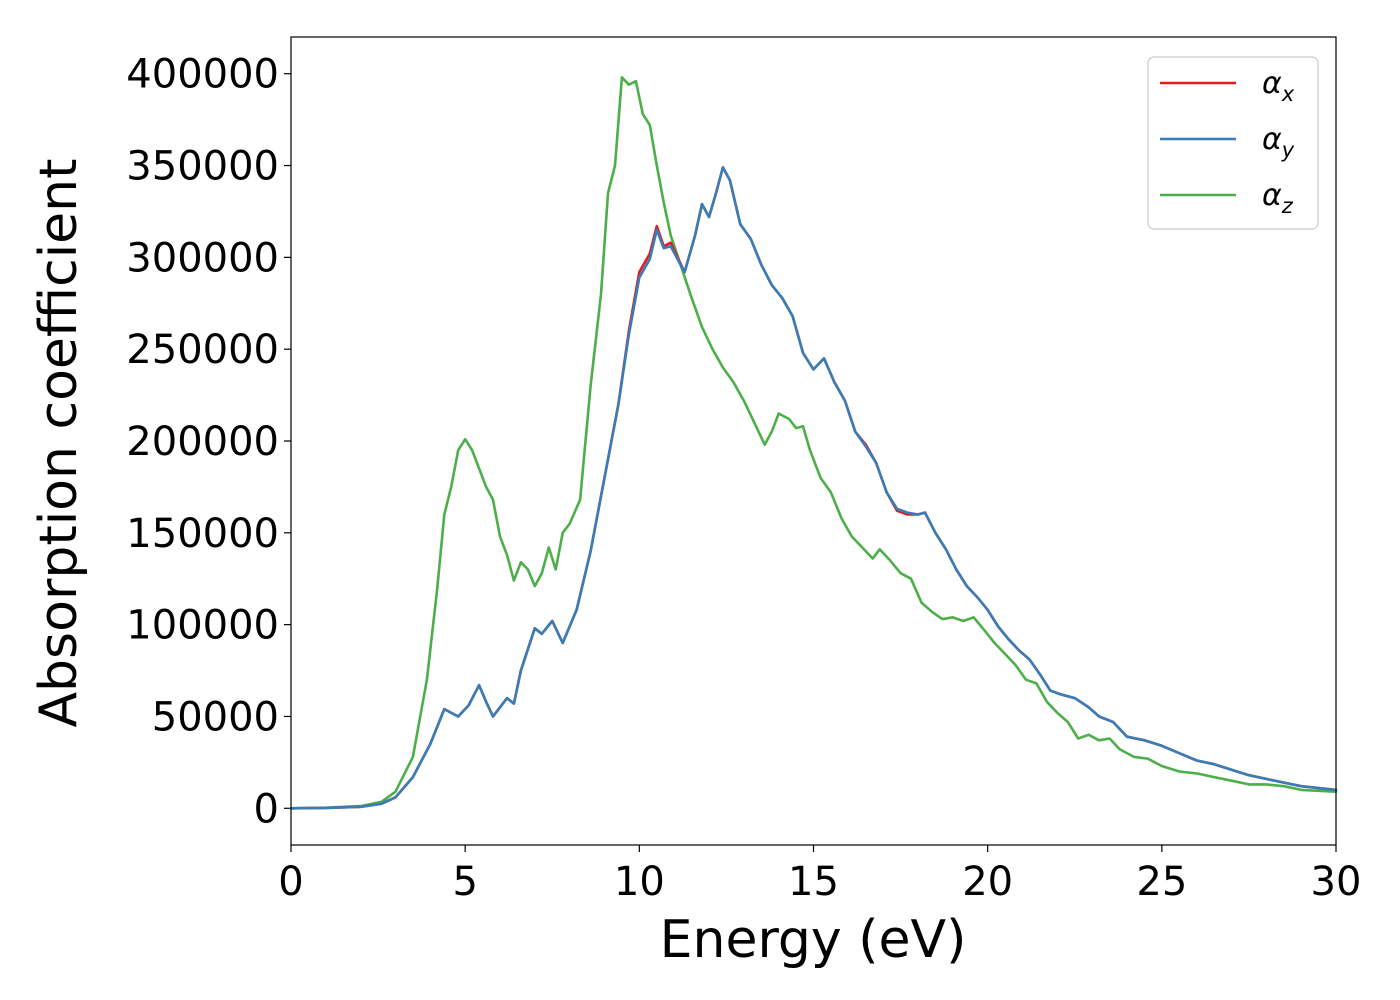 This screenshot has height=1000, width=1400. I want to click on legend-label-sub: z, so click(1287, 206).